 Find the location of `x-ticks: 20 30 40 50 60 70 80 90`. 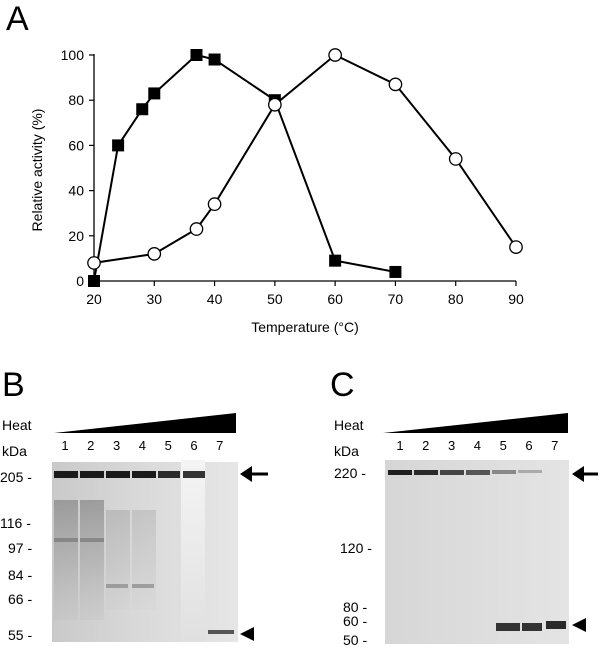

x-ticks: 20 30 40 50 60 70 80 90 is located at coordinates (305, 294).